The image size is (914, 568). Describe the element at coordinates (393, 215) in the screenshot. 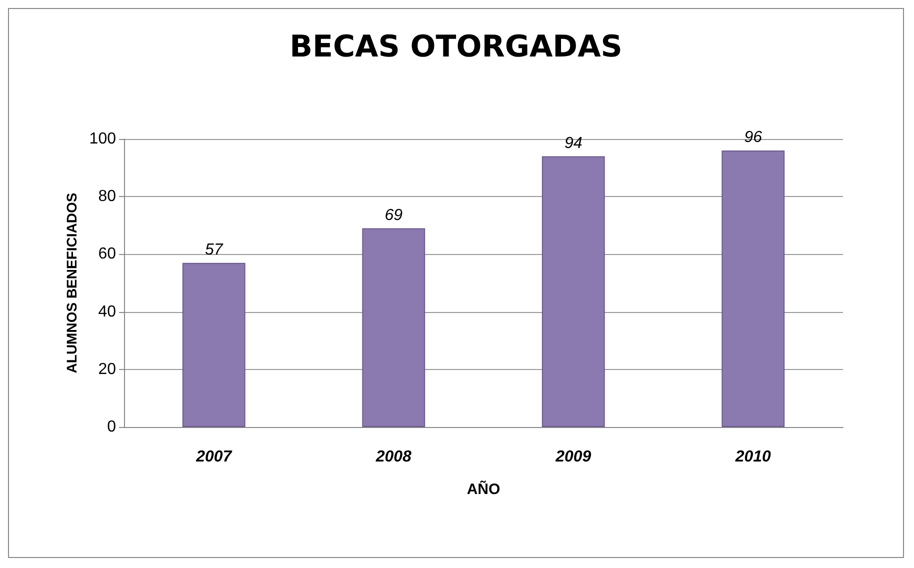

I see `data-label: 69` at that location.